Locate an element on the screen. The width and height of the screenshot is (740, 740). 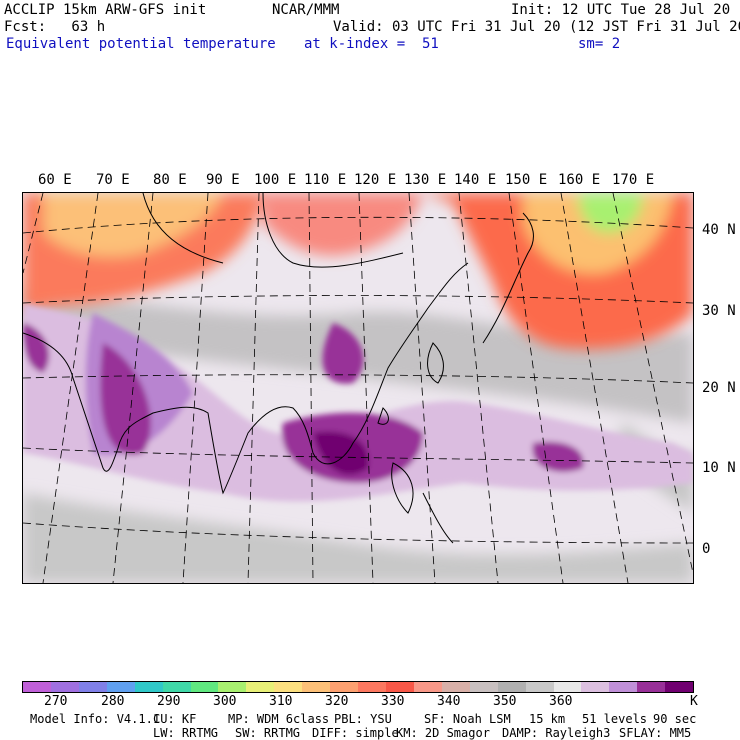
init-time: Init: 12 UTC Tue 28 Jul 20 is located at coordinates (621, 10).